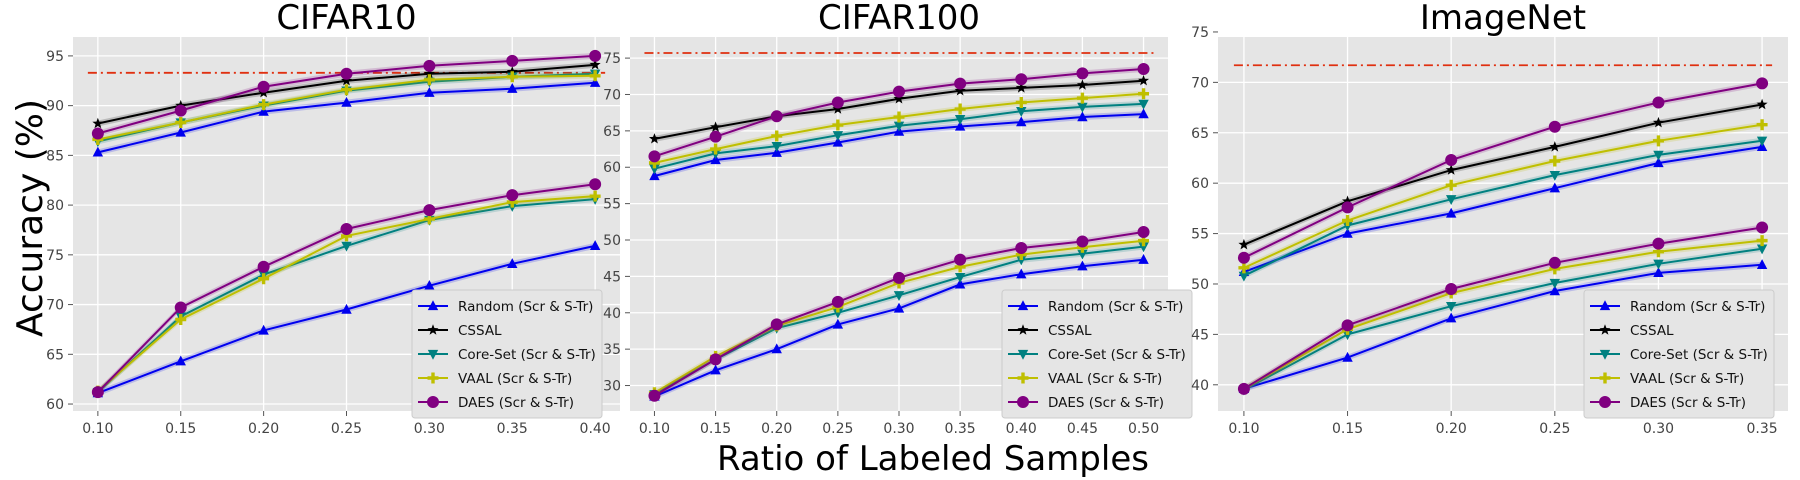 The image size is (1800, 480). Describe the element at coordinates (346, 19) in the screenshot. I see `panel-title: CIFAR10` at that location.